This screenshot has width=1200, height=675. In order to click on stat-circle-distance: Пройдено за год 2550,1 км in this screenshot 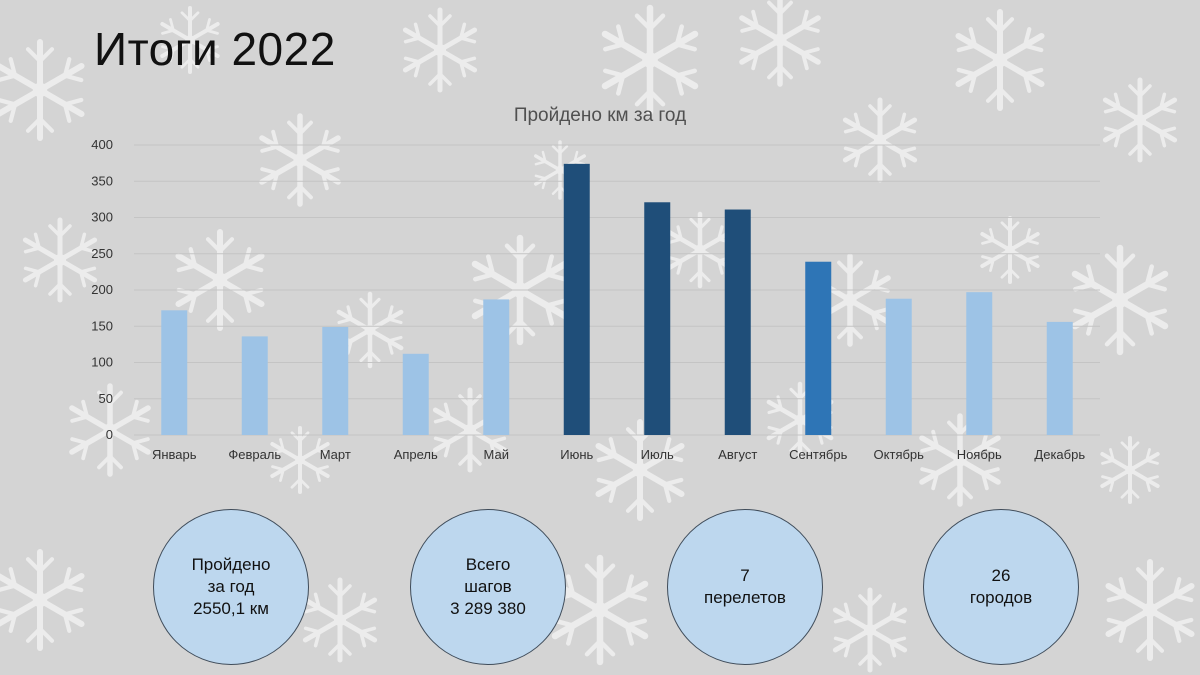, I will do `click(231, 587)`.